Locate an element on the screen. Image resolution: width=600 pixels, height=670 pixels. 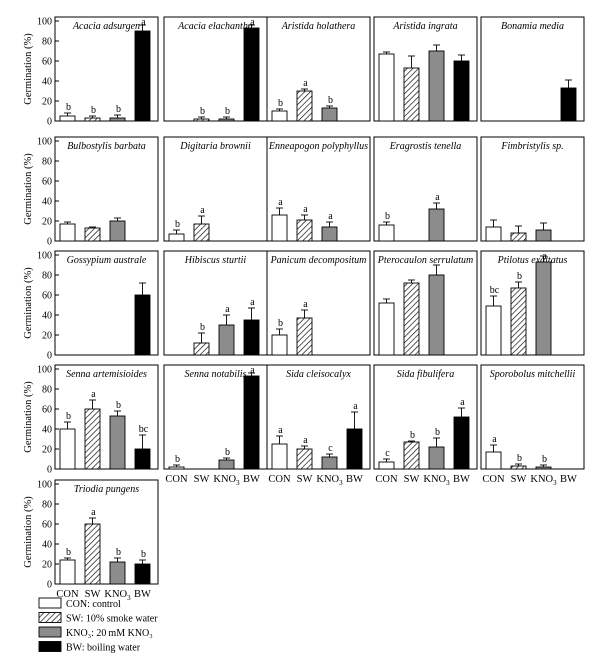
legend-swatch-con is located at coordinates (50, 603).